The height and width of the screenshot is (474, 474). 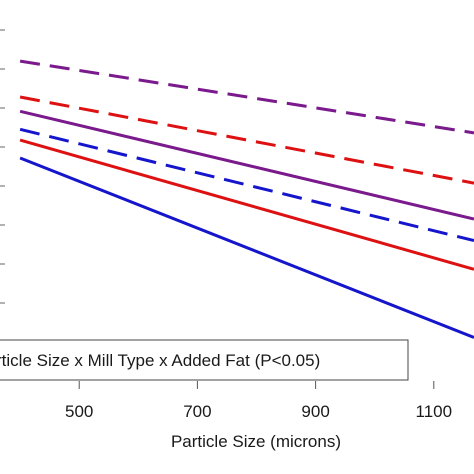 What do you see at coordinates (315, 411) in the screenshot?
I see `x-tick-label: 900` at bounding box center [315, 411].